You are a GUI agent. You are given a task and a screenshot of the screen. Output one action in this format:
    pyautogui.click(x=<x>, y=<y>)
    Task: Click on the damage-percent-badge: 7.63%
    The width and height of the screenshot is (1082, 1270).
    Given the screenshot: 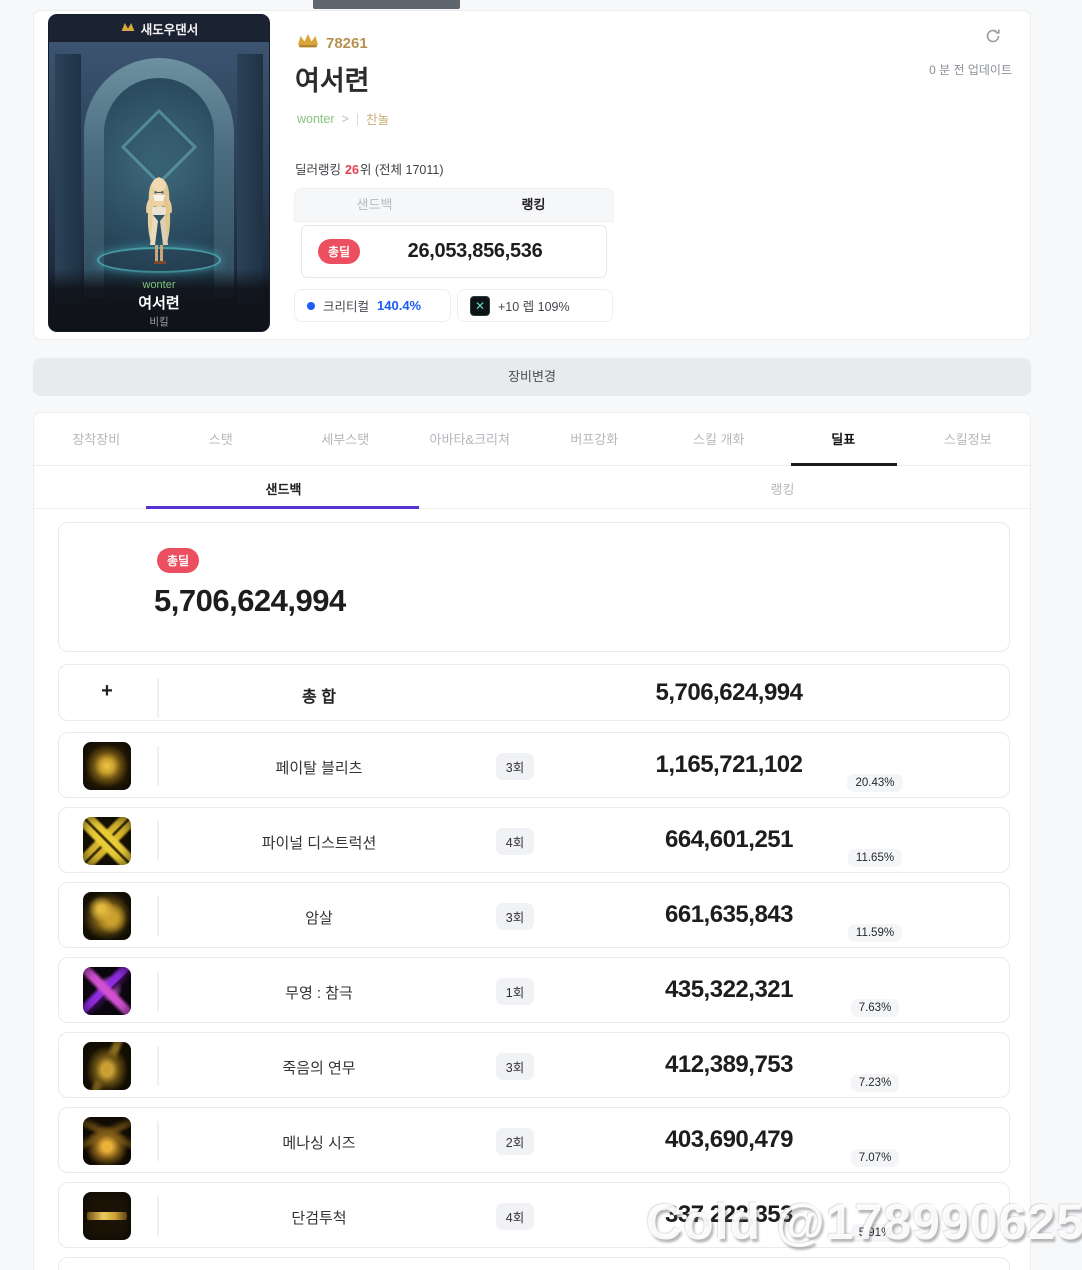 What is the action you would take?
    pyautogui.click(x=875, y=1008)
    